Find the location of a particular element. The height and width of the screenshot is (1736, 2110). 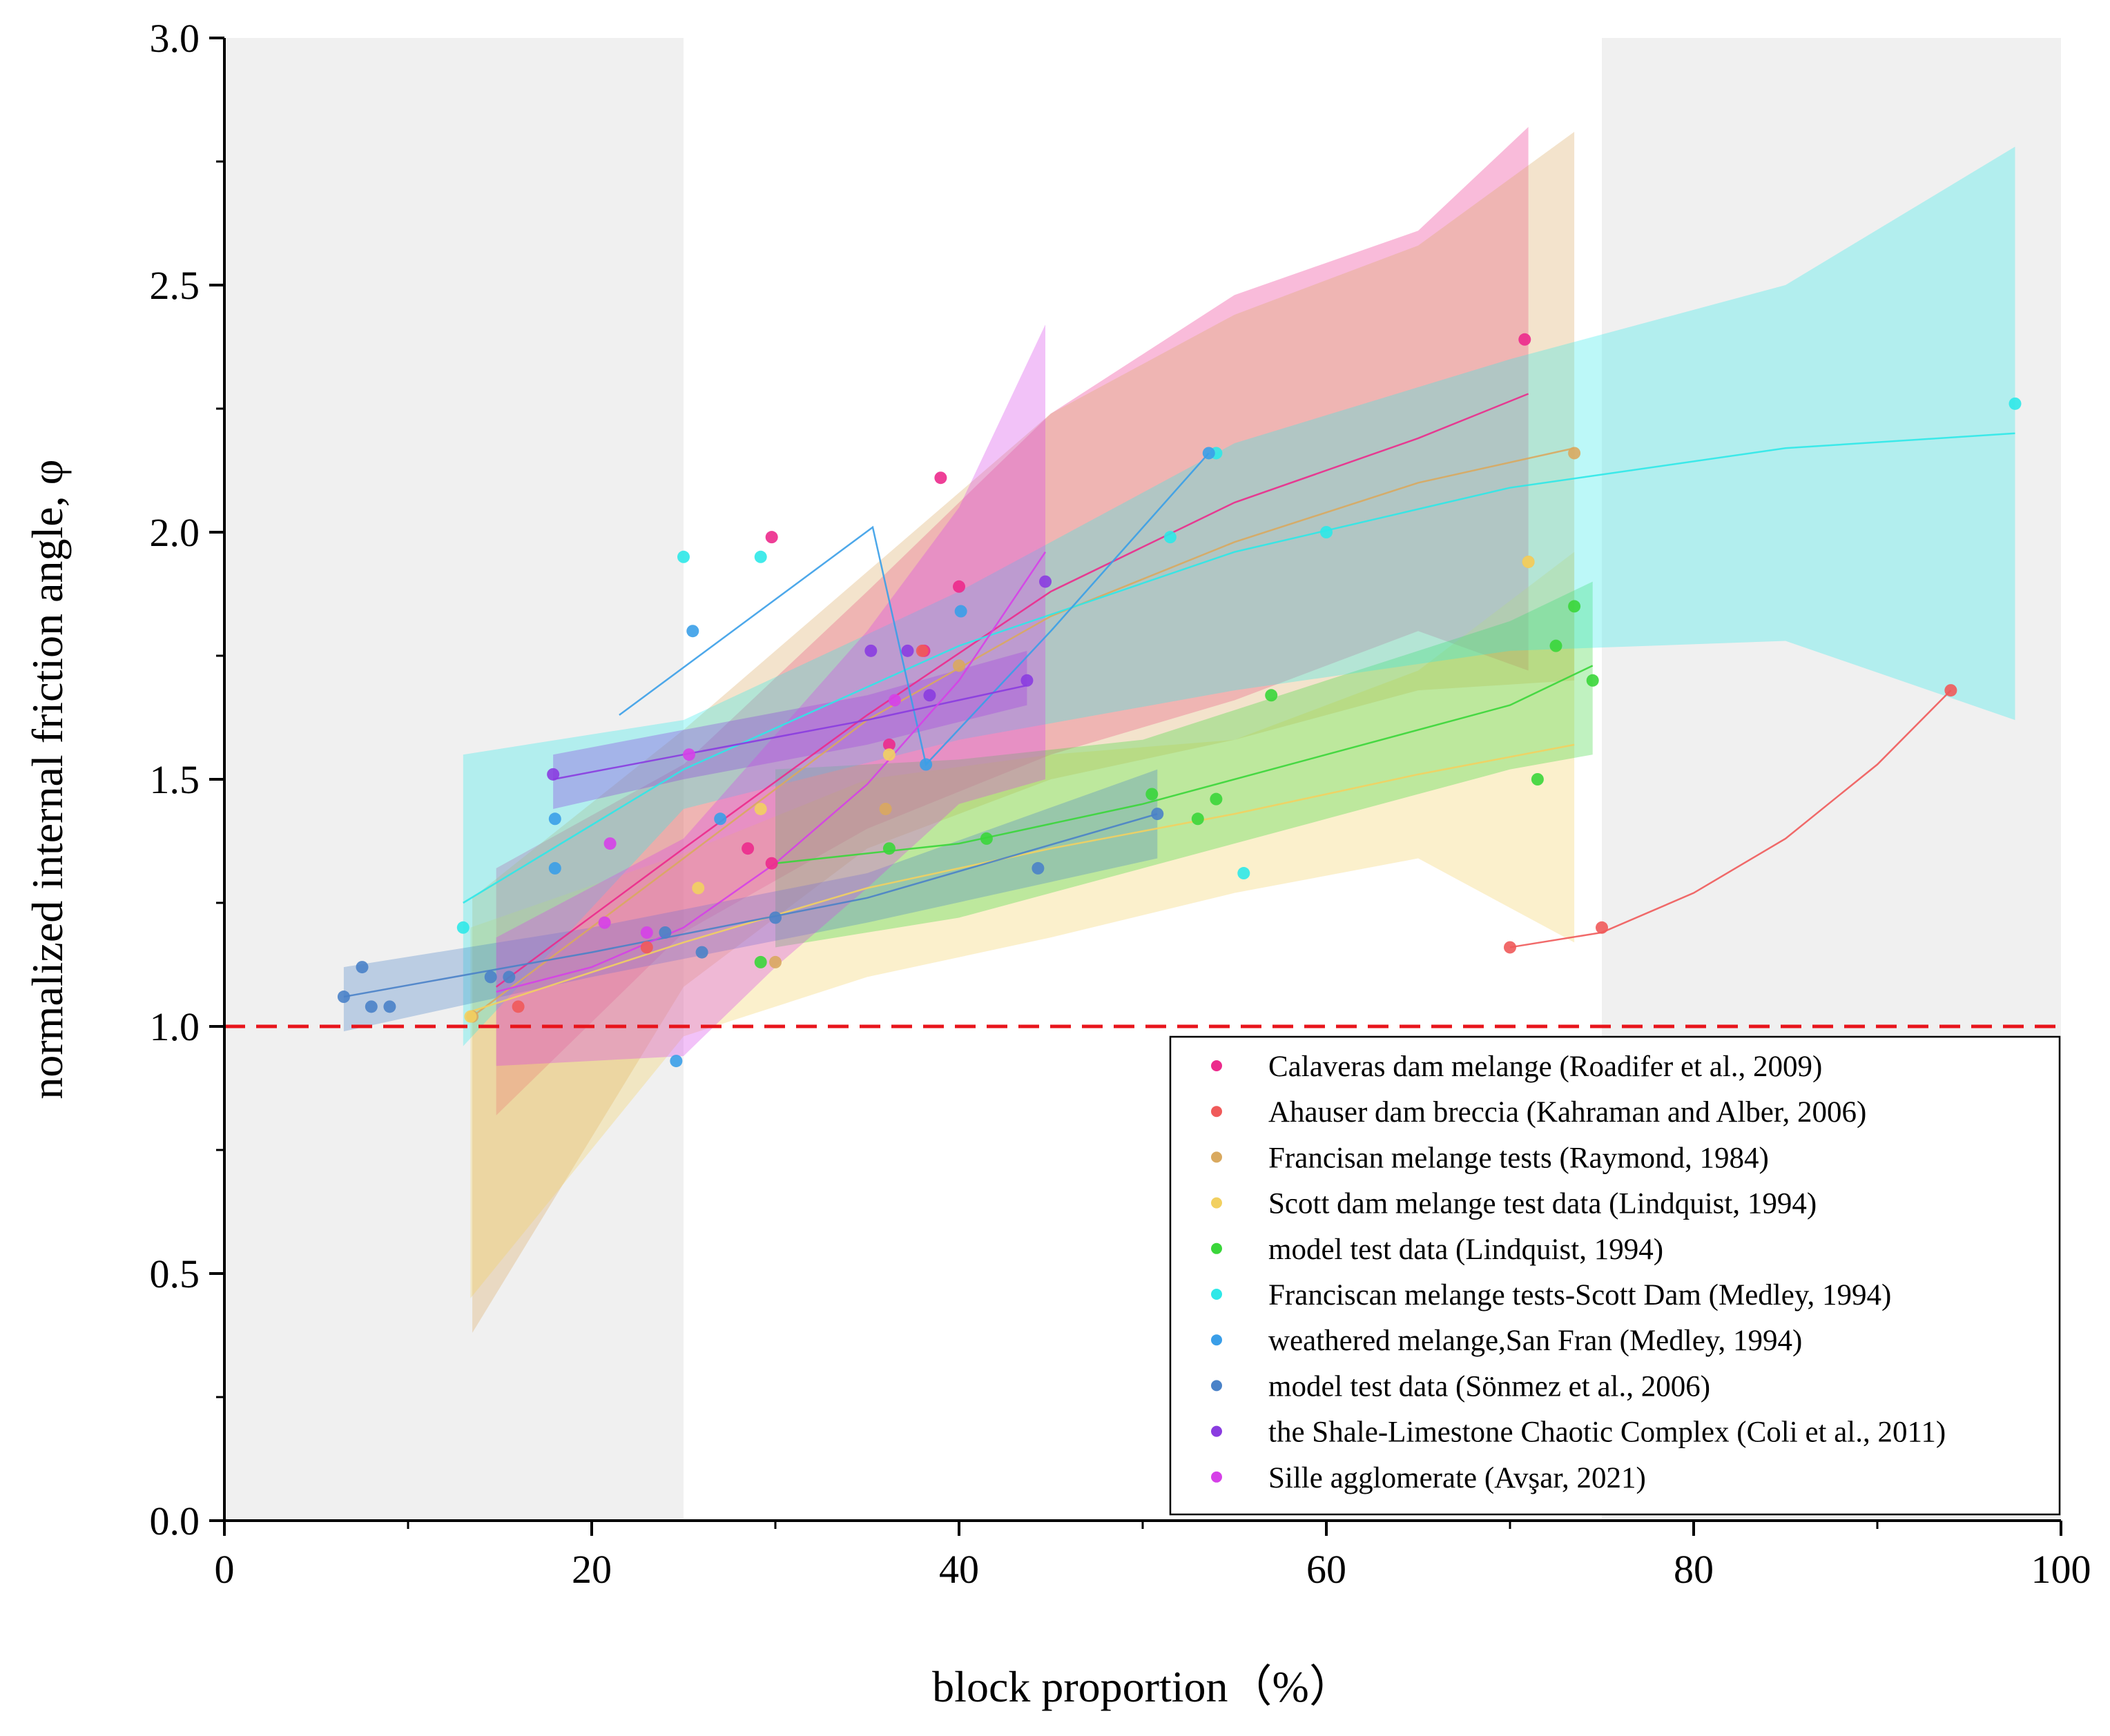

legend-entry-9: Sille agglomerate (Avşar, 2021) is located at coordinates (1457, 1478).